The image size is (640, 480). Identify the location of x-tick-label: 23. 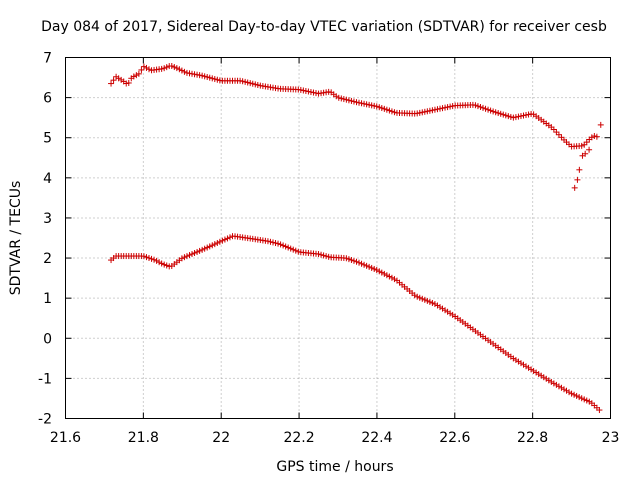
(611, 438).